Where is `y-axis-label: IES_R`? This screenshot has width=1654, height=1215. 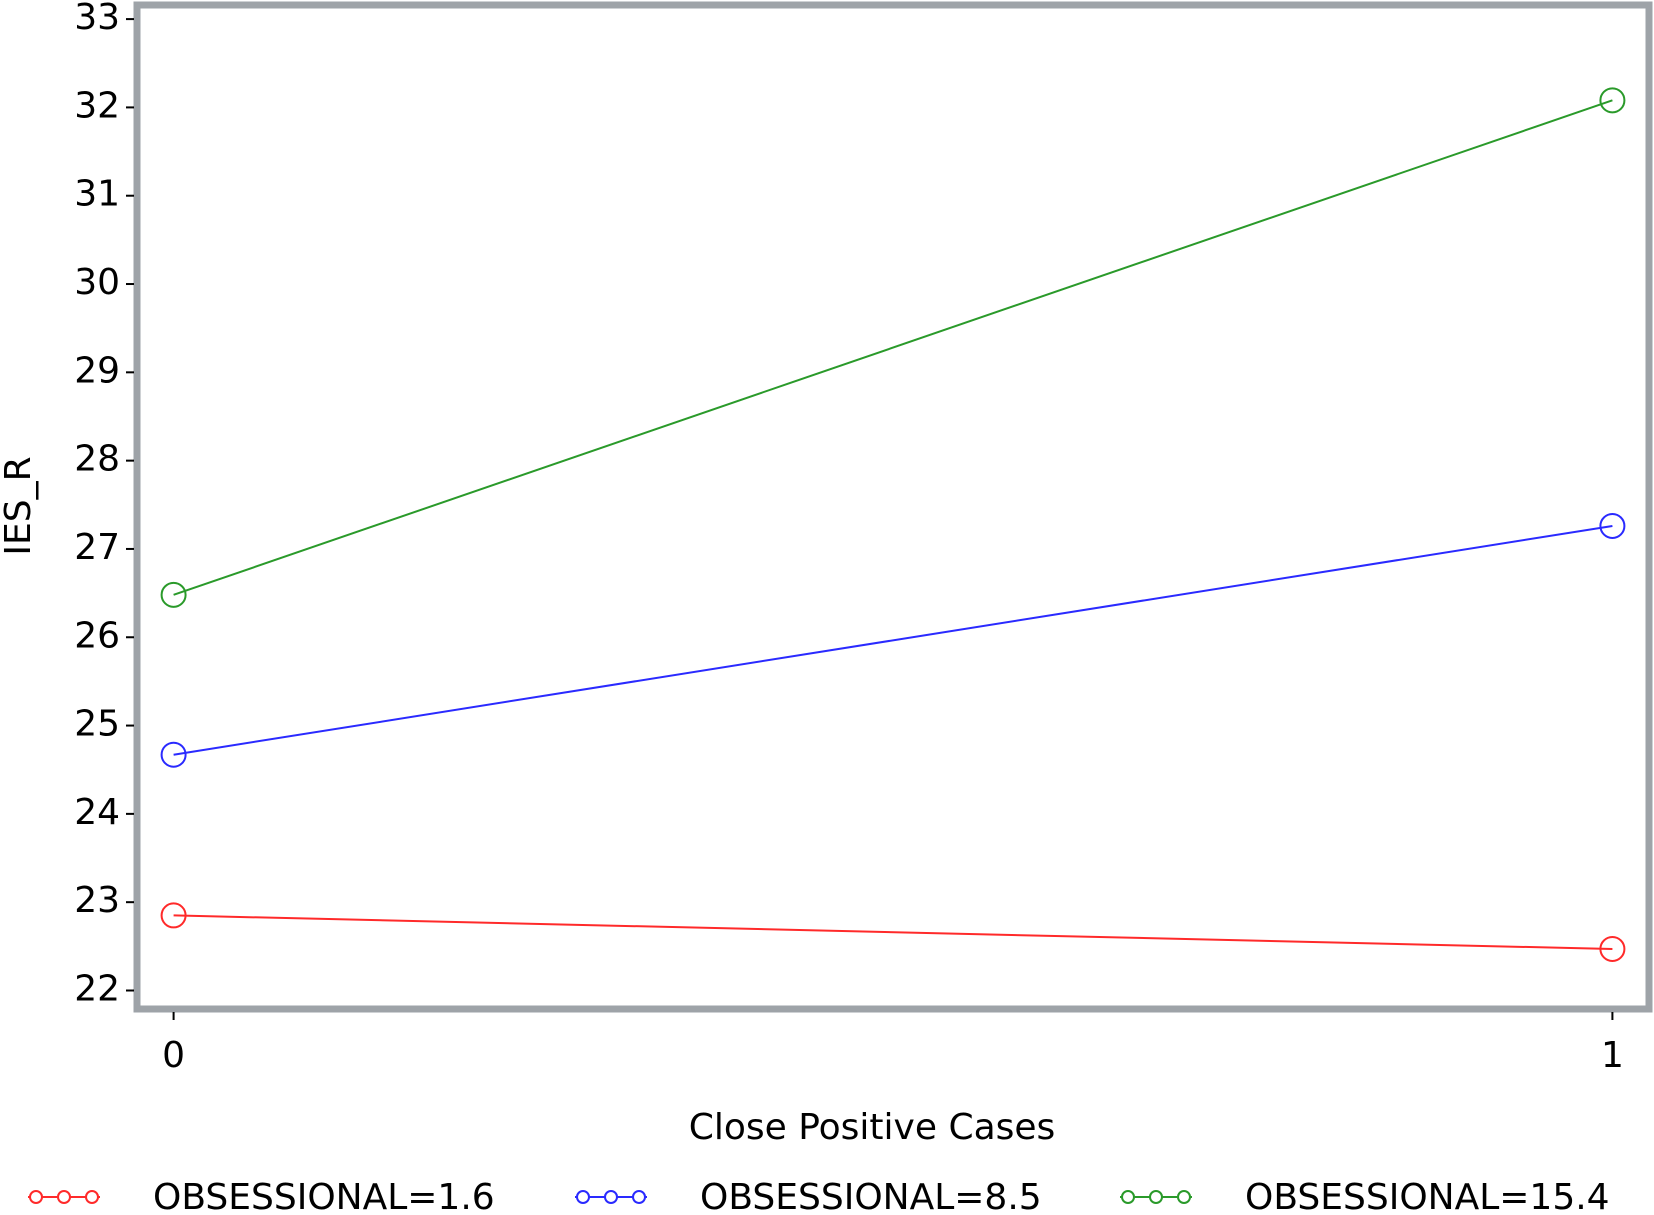
y-axis-label: IES_R is located at coordinates (19, 505).